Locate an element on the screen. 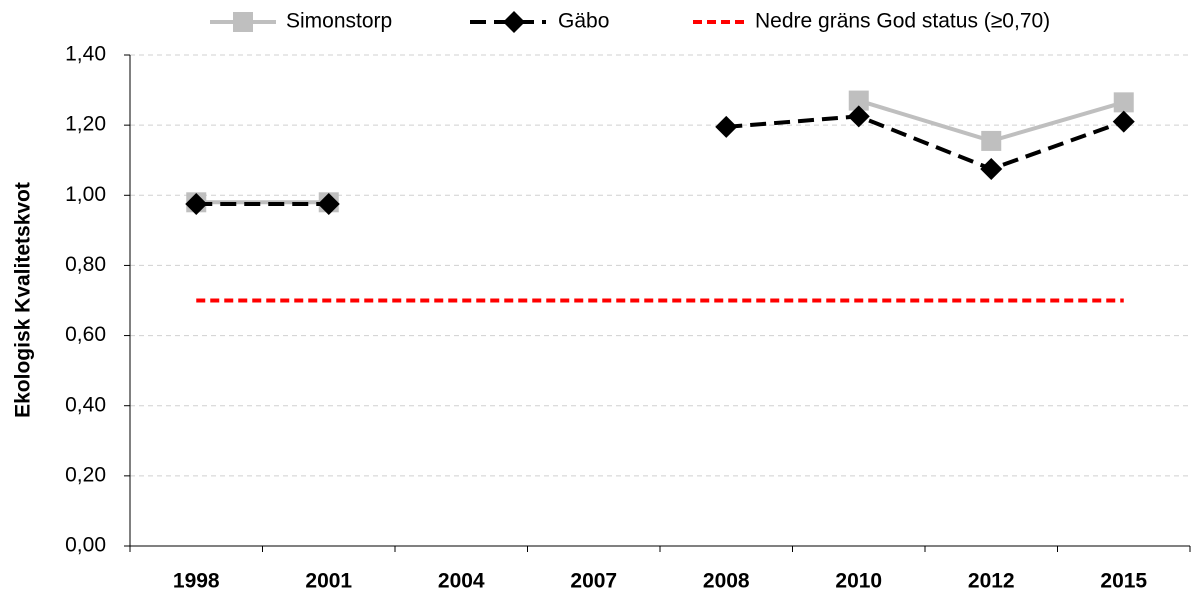 The height and width of the screenshot is (596, 1192). x-tick-label: 2004 is located at coordinates (461, 581).